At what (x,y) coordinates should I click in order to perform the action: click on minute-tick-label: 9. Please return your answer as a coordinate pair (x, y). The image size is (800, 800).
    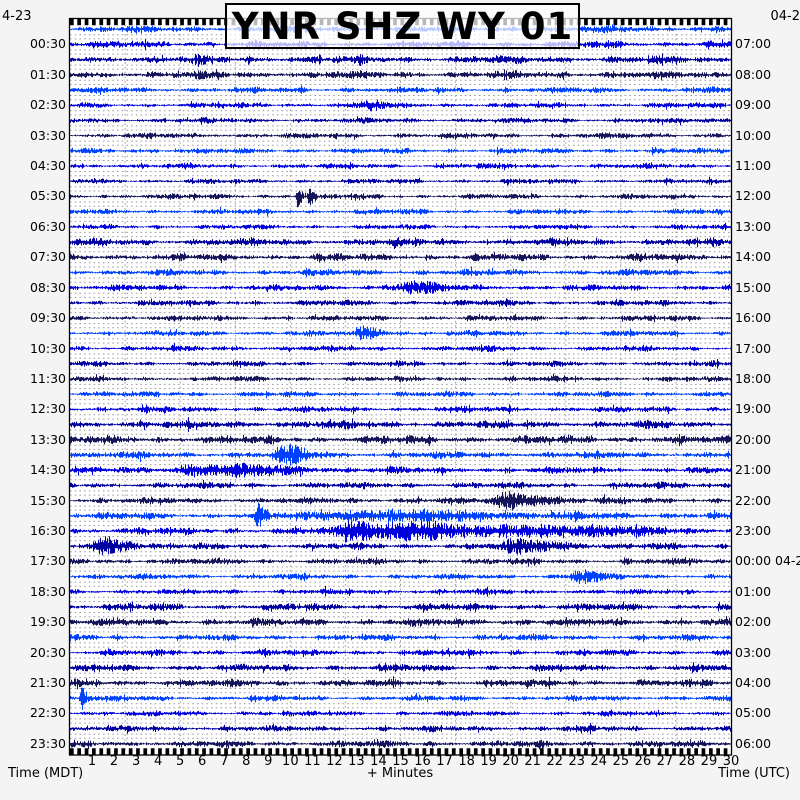
    Looking at the image, I should click on (268, 761).